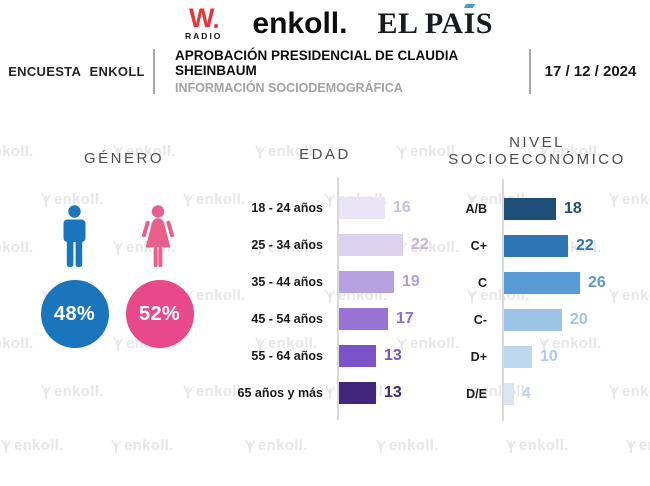  Describe the element at coordinates (526, 393) in the screenshot. I see `nse-value: 4` at that location.